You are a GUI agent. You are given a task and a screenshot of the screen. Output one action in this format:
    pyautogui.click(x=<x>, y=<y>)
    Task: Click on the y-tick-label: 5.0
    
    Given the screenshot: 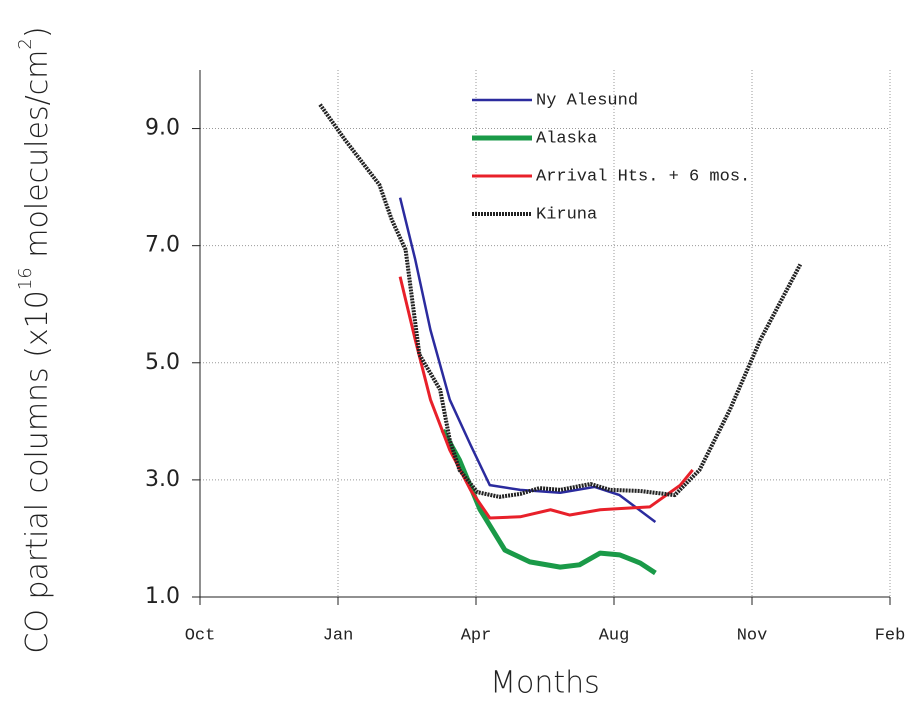 What is the action you would take?
    pyautogui.click(x=162, y=362)
    